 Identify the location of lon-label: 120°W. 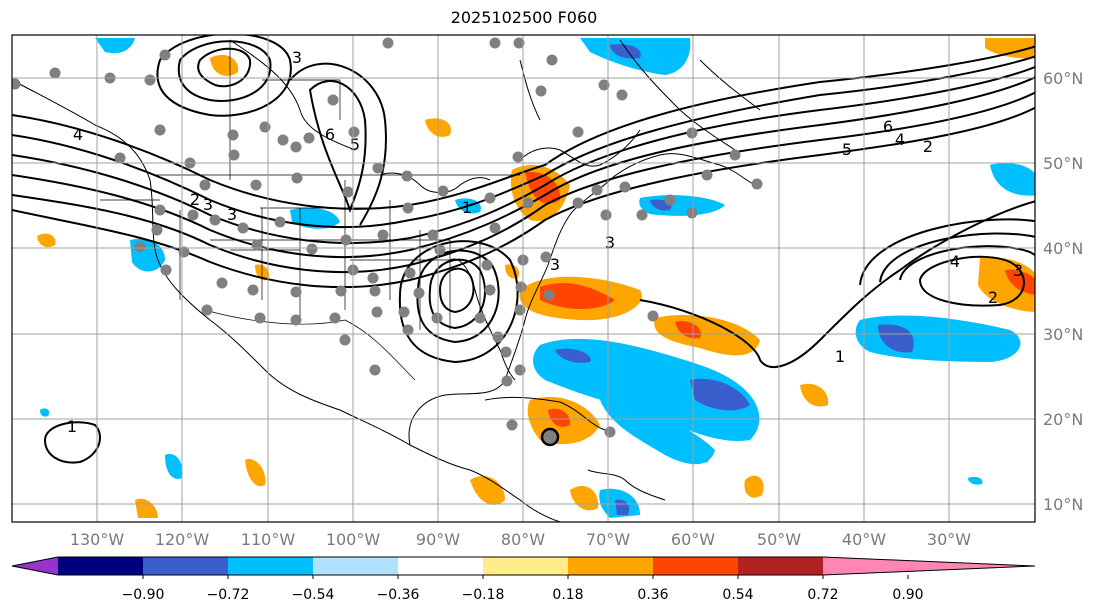
(182, 539).